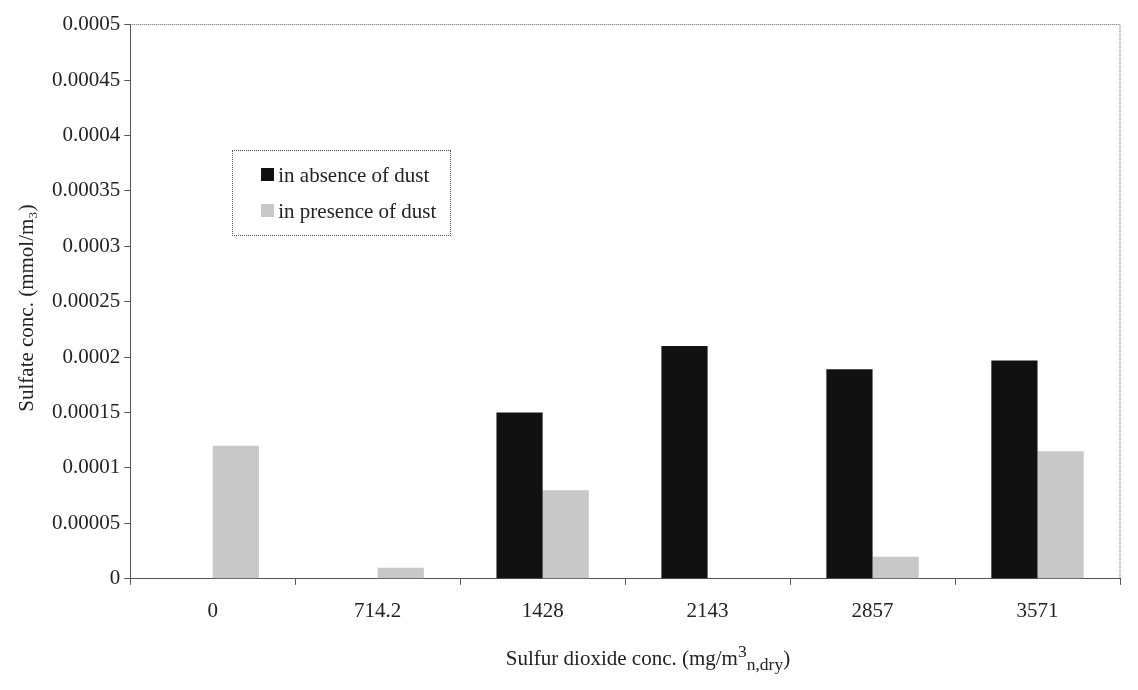 This screenshot has width=1138, height=690. What do you see at coordinates (86, 300) in the screenshot?
I see `y-tick-label: 0.00025` at bounding box center [86, 300].